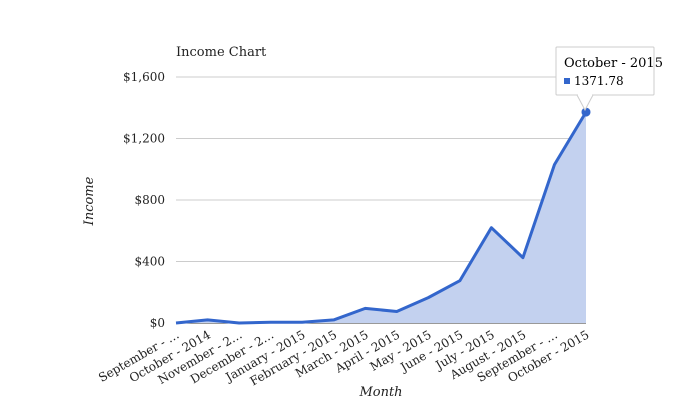 The image size is (680, 401). Describe the element at coordinates (144, 77) in the screenshot. I see `y-tick-label: $1,600` at that location.